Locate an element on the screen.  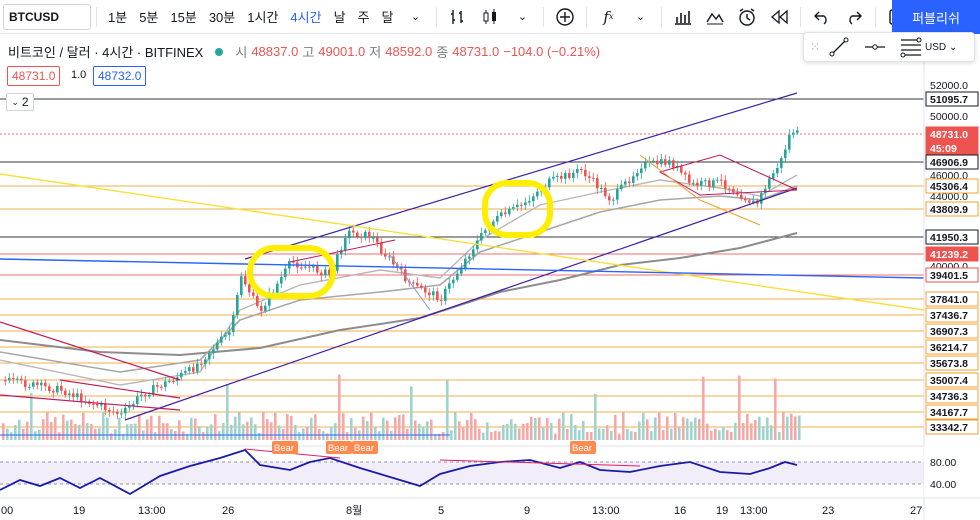
sell-price-button: 48731.0 is located at coordinates (34, 76).